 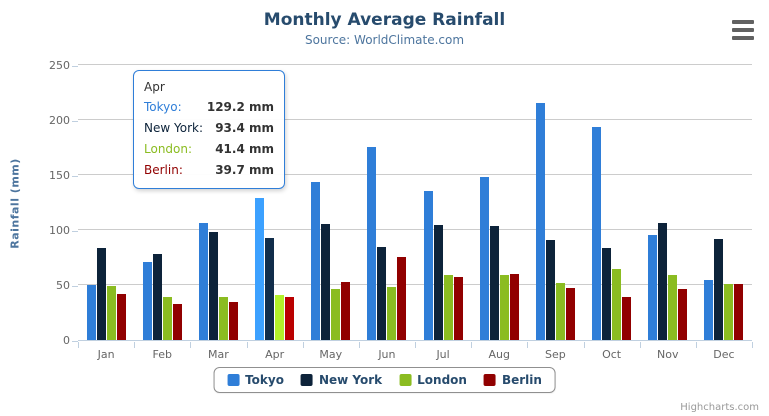 What do you see at coordinates (663, 281) in the screenshot?
I see `bar-new-york-nov` at bounding box center [663, 281].